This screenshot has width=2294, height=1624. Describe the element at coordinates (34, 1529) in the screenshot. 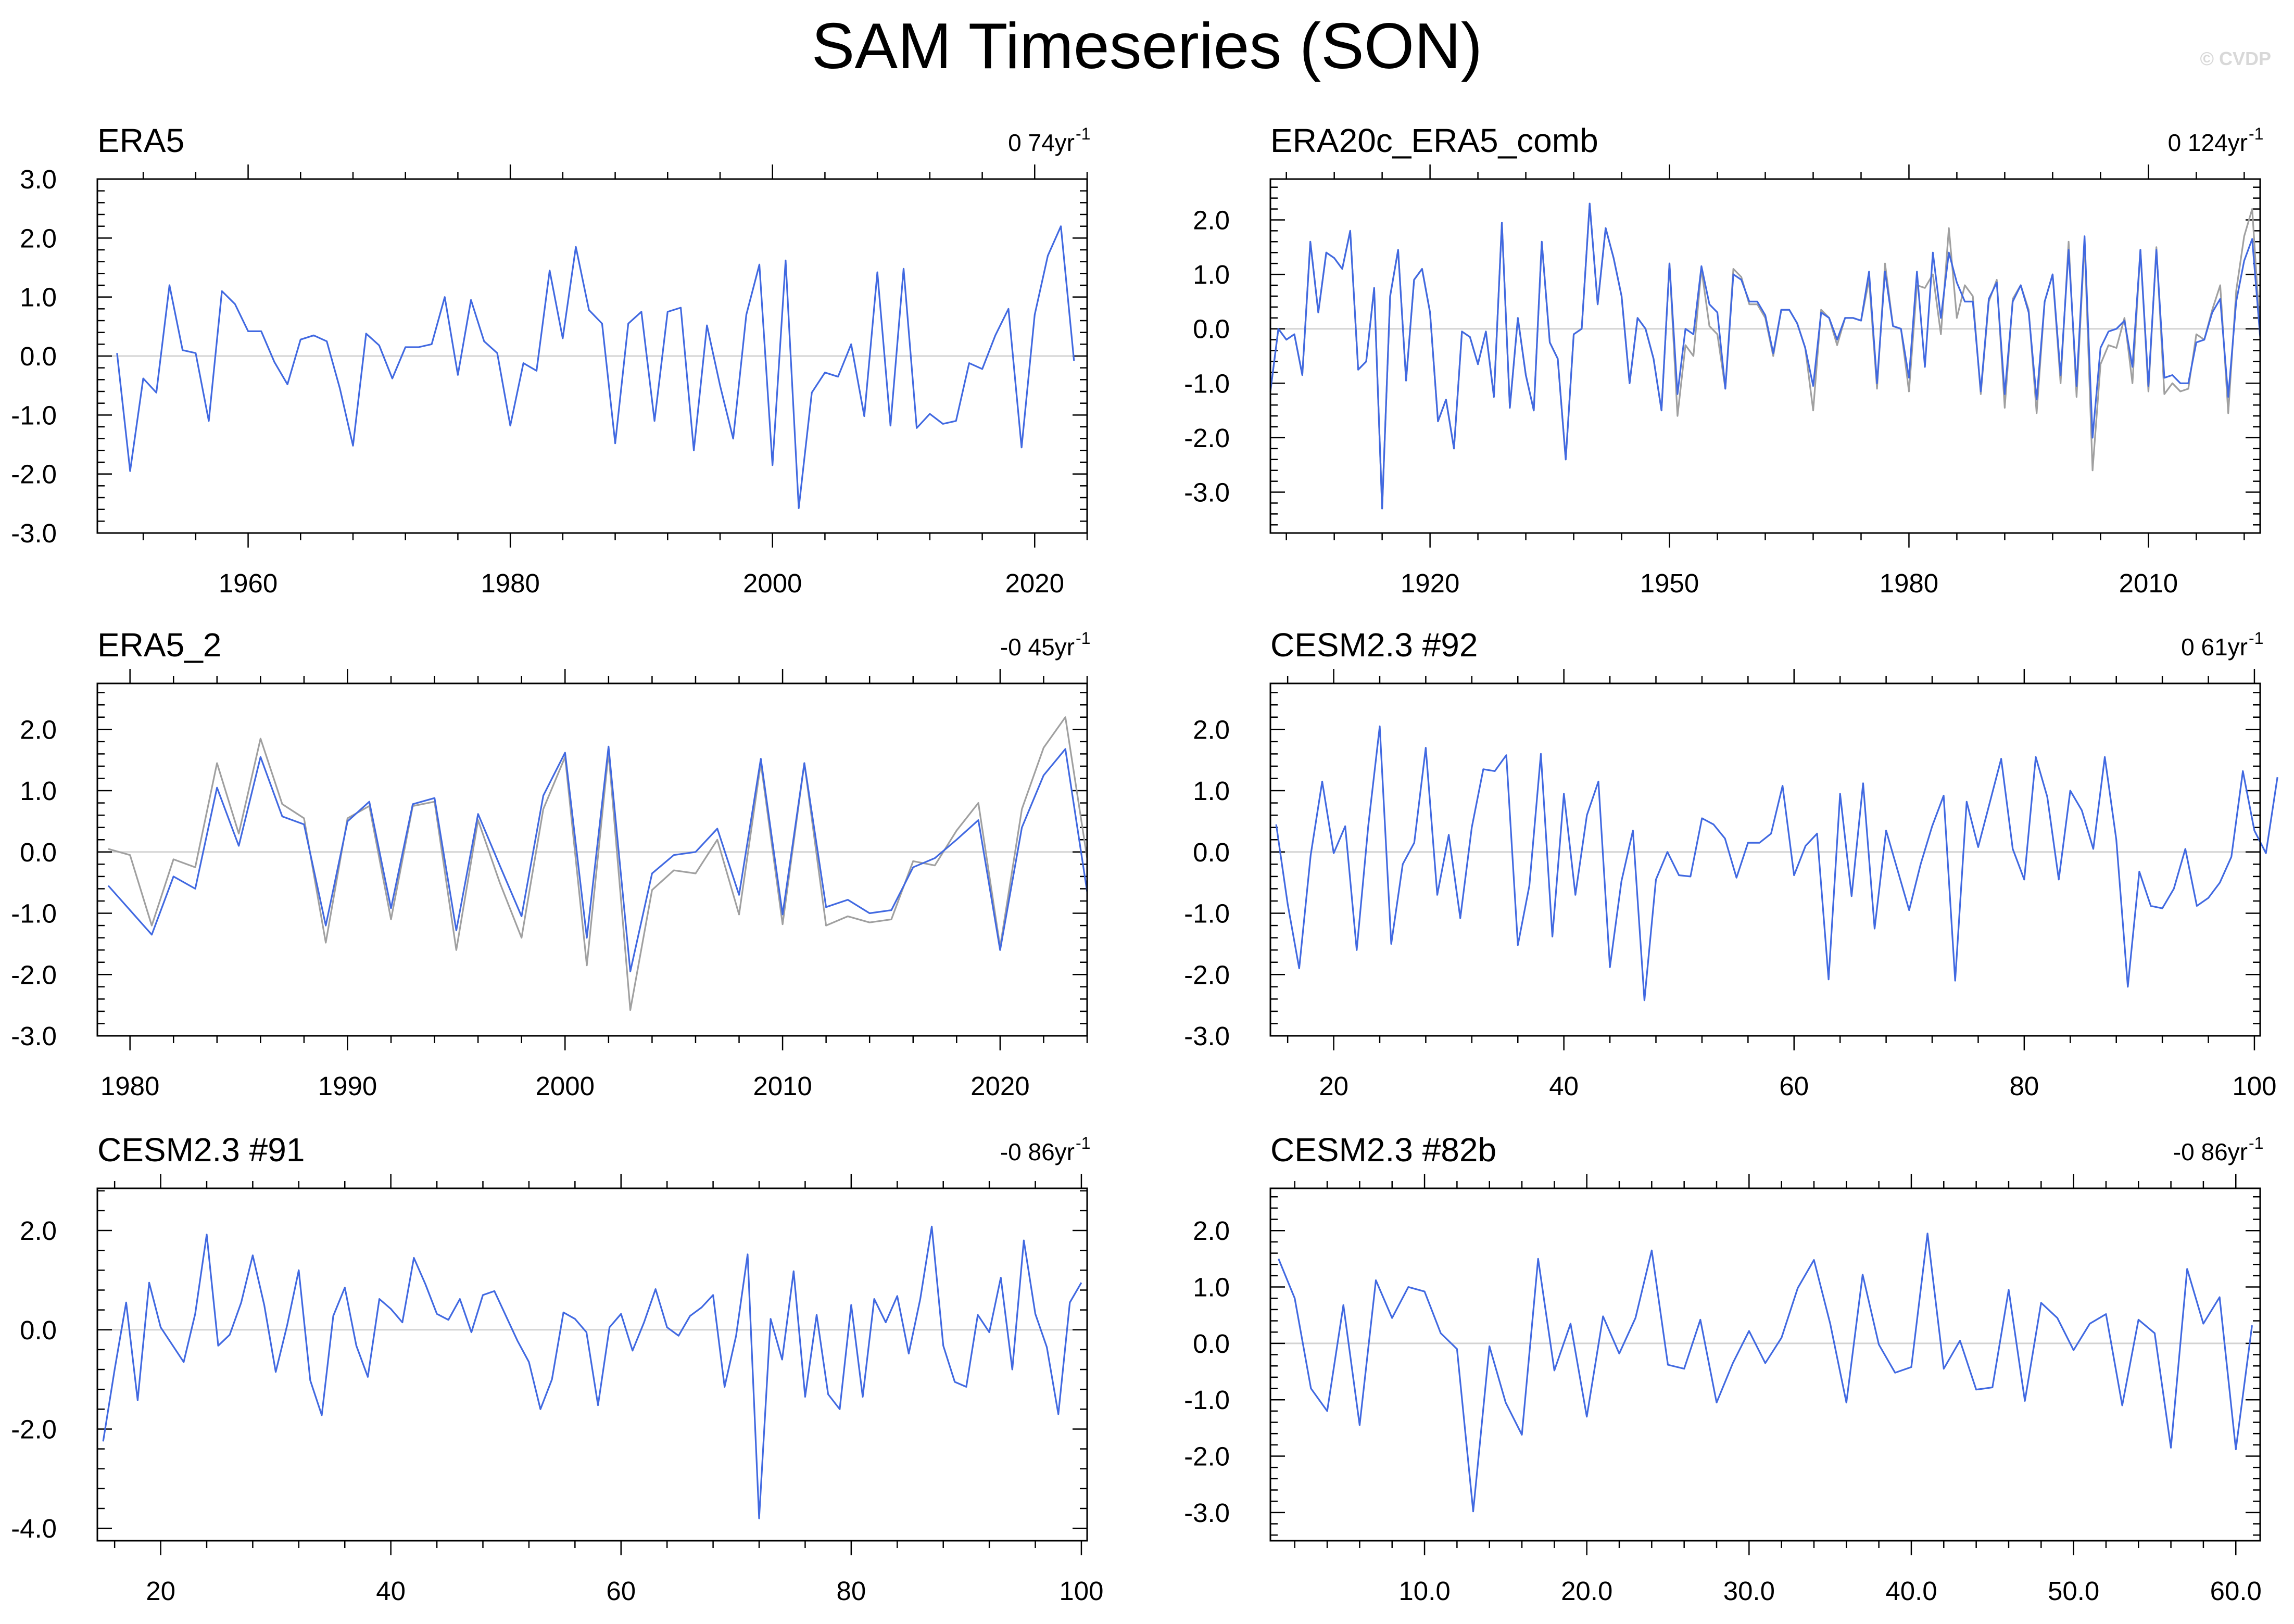

I see `y-tick-label: -4.0` at that location.